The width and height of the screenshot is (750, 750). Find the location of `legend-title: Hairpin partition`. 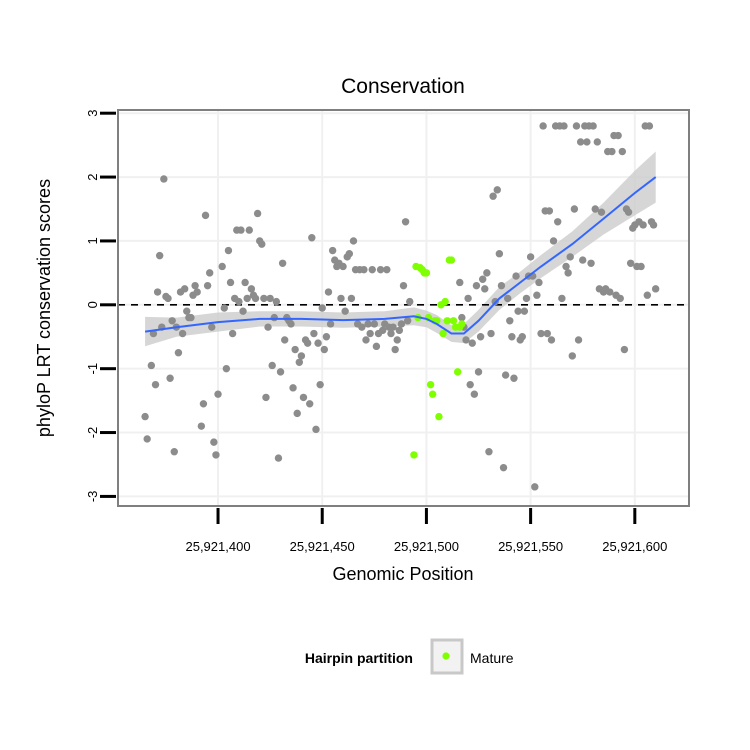

legend-title: Hairpin partition is located at coordinates (359, 658).